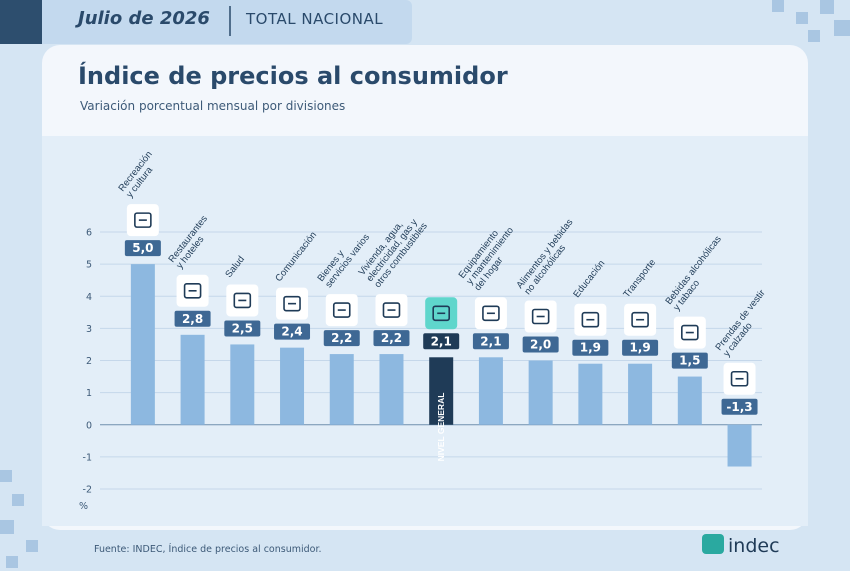 This screenshot has height=571, width=850. I want to click on y-tick-label: 1, so click(89, 393).